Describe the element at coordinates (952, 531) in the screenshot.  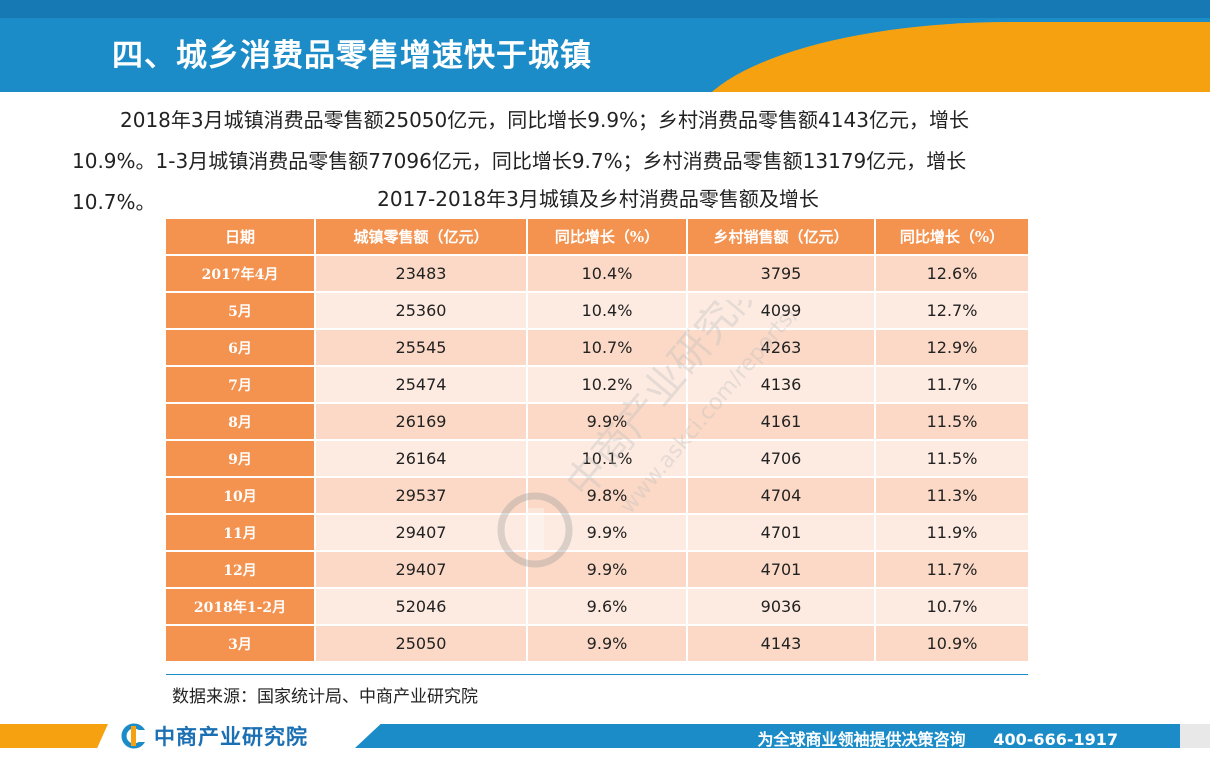
I see `cell-rural-growth: 11.9%` at that location.